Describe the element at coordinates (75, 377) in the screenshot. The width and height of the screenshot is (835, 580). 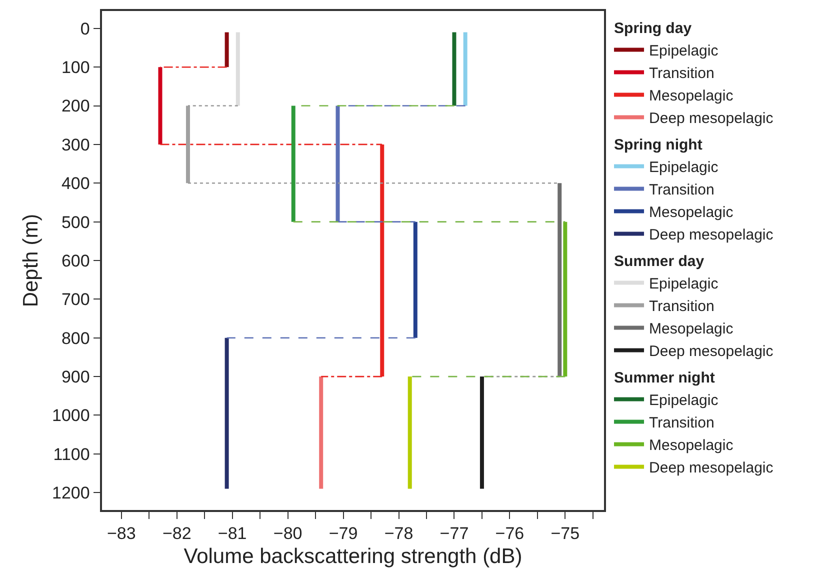
I see `y-tick-label: 900` at that location.